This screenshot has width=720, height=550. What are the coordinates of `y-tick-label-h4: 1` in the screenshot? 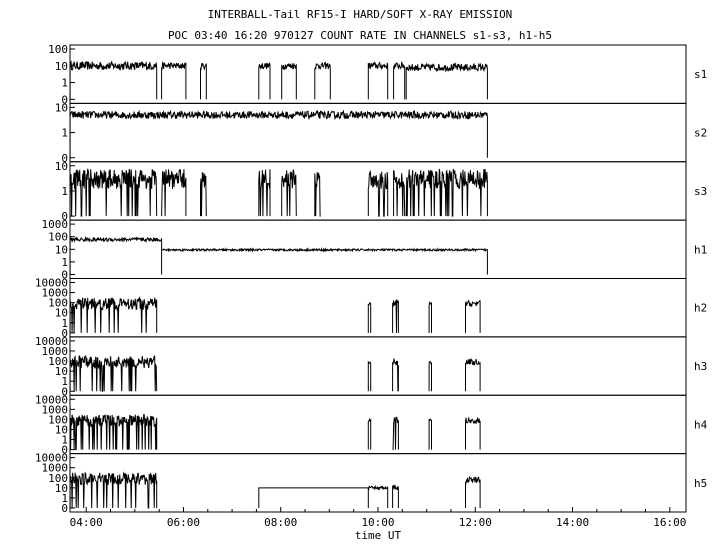 It's located at (64, 440).